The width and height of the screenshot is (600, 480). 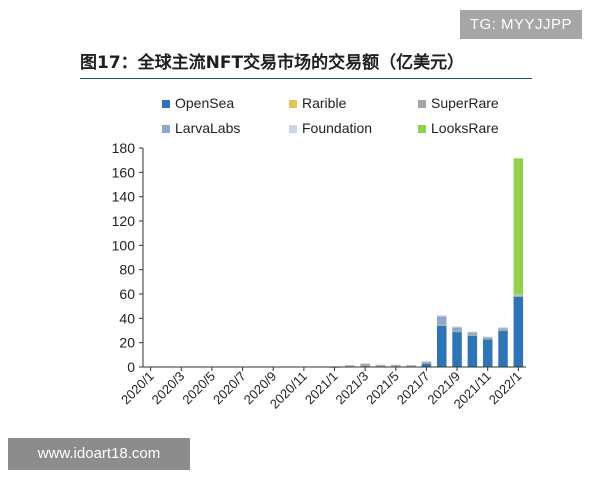 What do you see at coordinates (124, 148) in the screenshot?
I see `y-tick-label: 180` at bounding box center [124, 148].